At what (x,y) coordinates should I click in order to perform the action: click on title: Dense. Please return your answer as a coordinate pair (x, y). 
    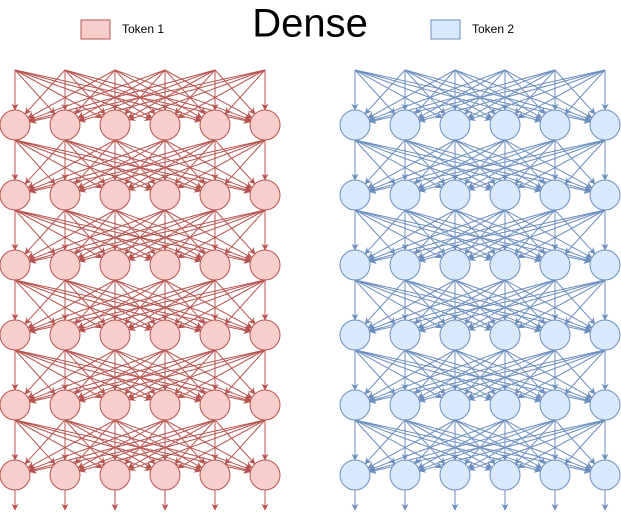
    Looking at the image, I should click on (310, 24).